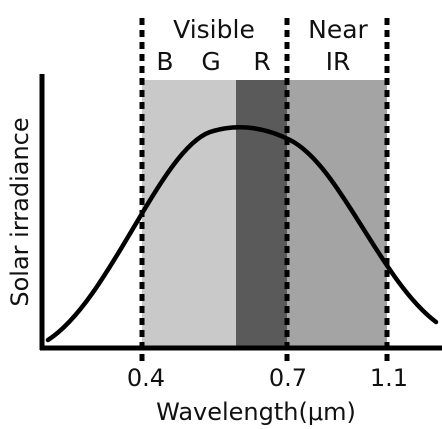  I want to click on band-near-ir, so click(337, 214).